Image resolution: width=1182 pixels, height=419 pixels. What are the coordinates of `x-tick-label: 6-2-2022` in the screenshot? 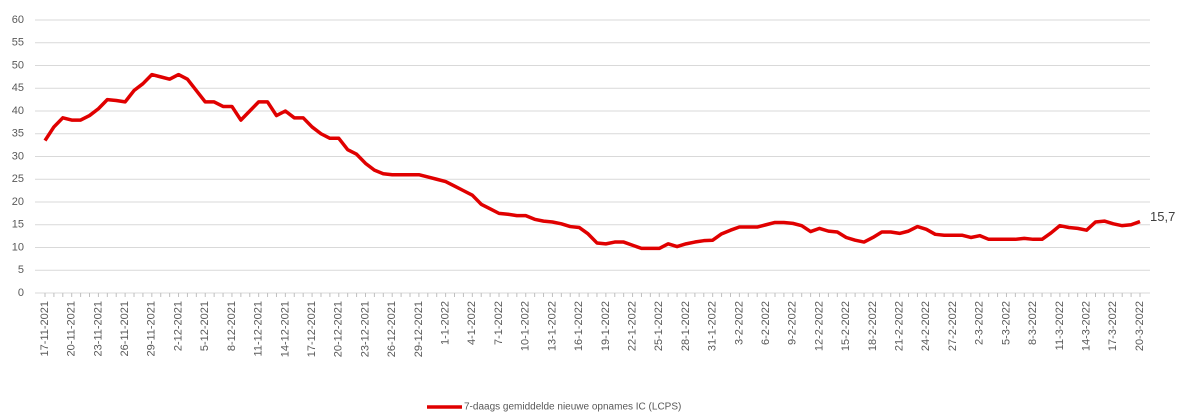 It's located at (766, 323).